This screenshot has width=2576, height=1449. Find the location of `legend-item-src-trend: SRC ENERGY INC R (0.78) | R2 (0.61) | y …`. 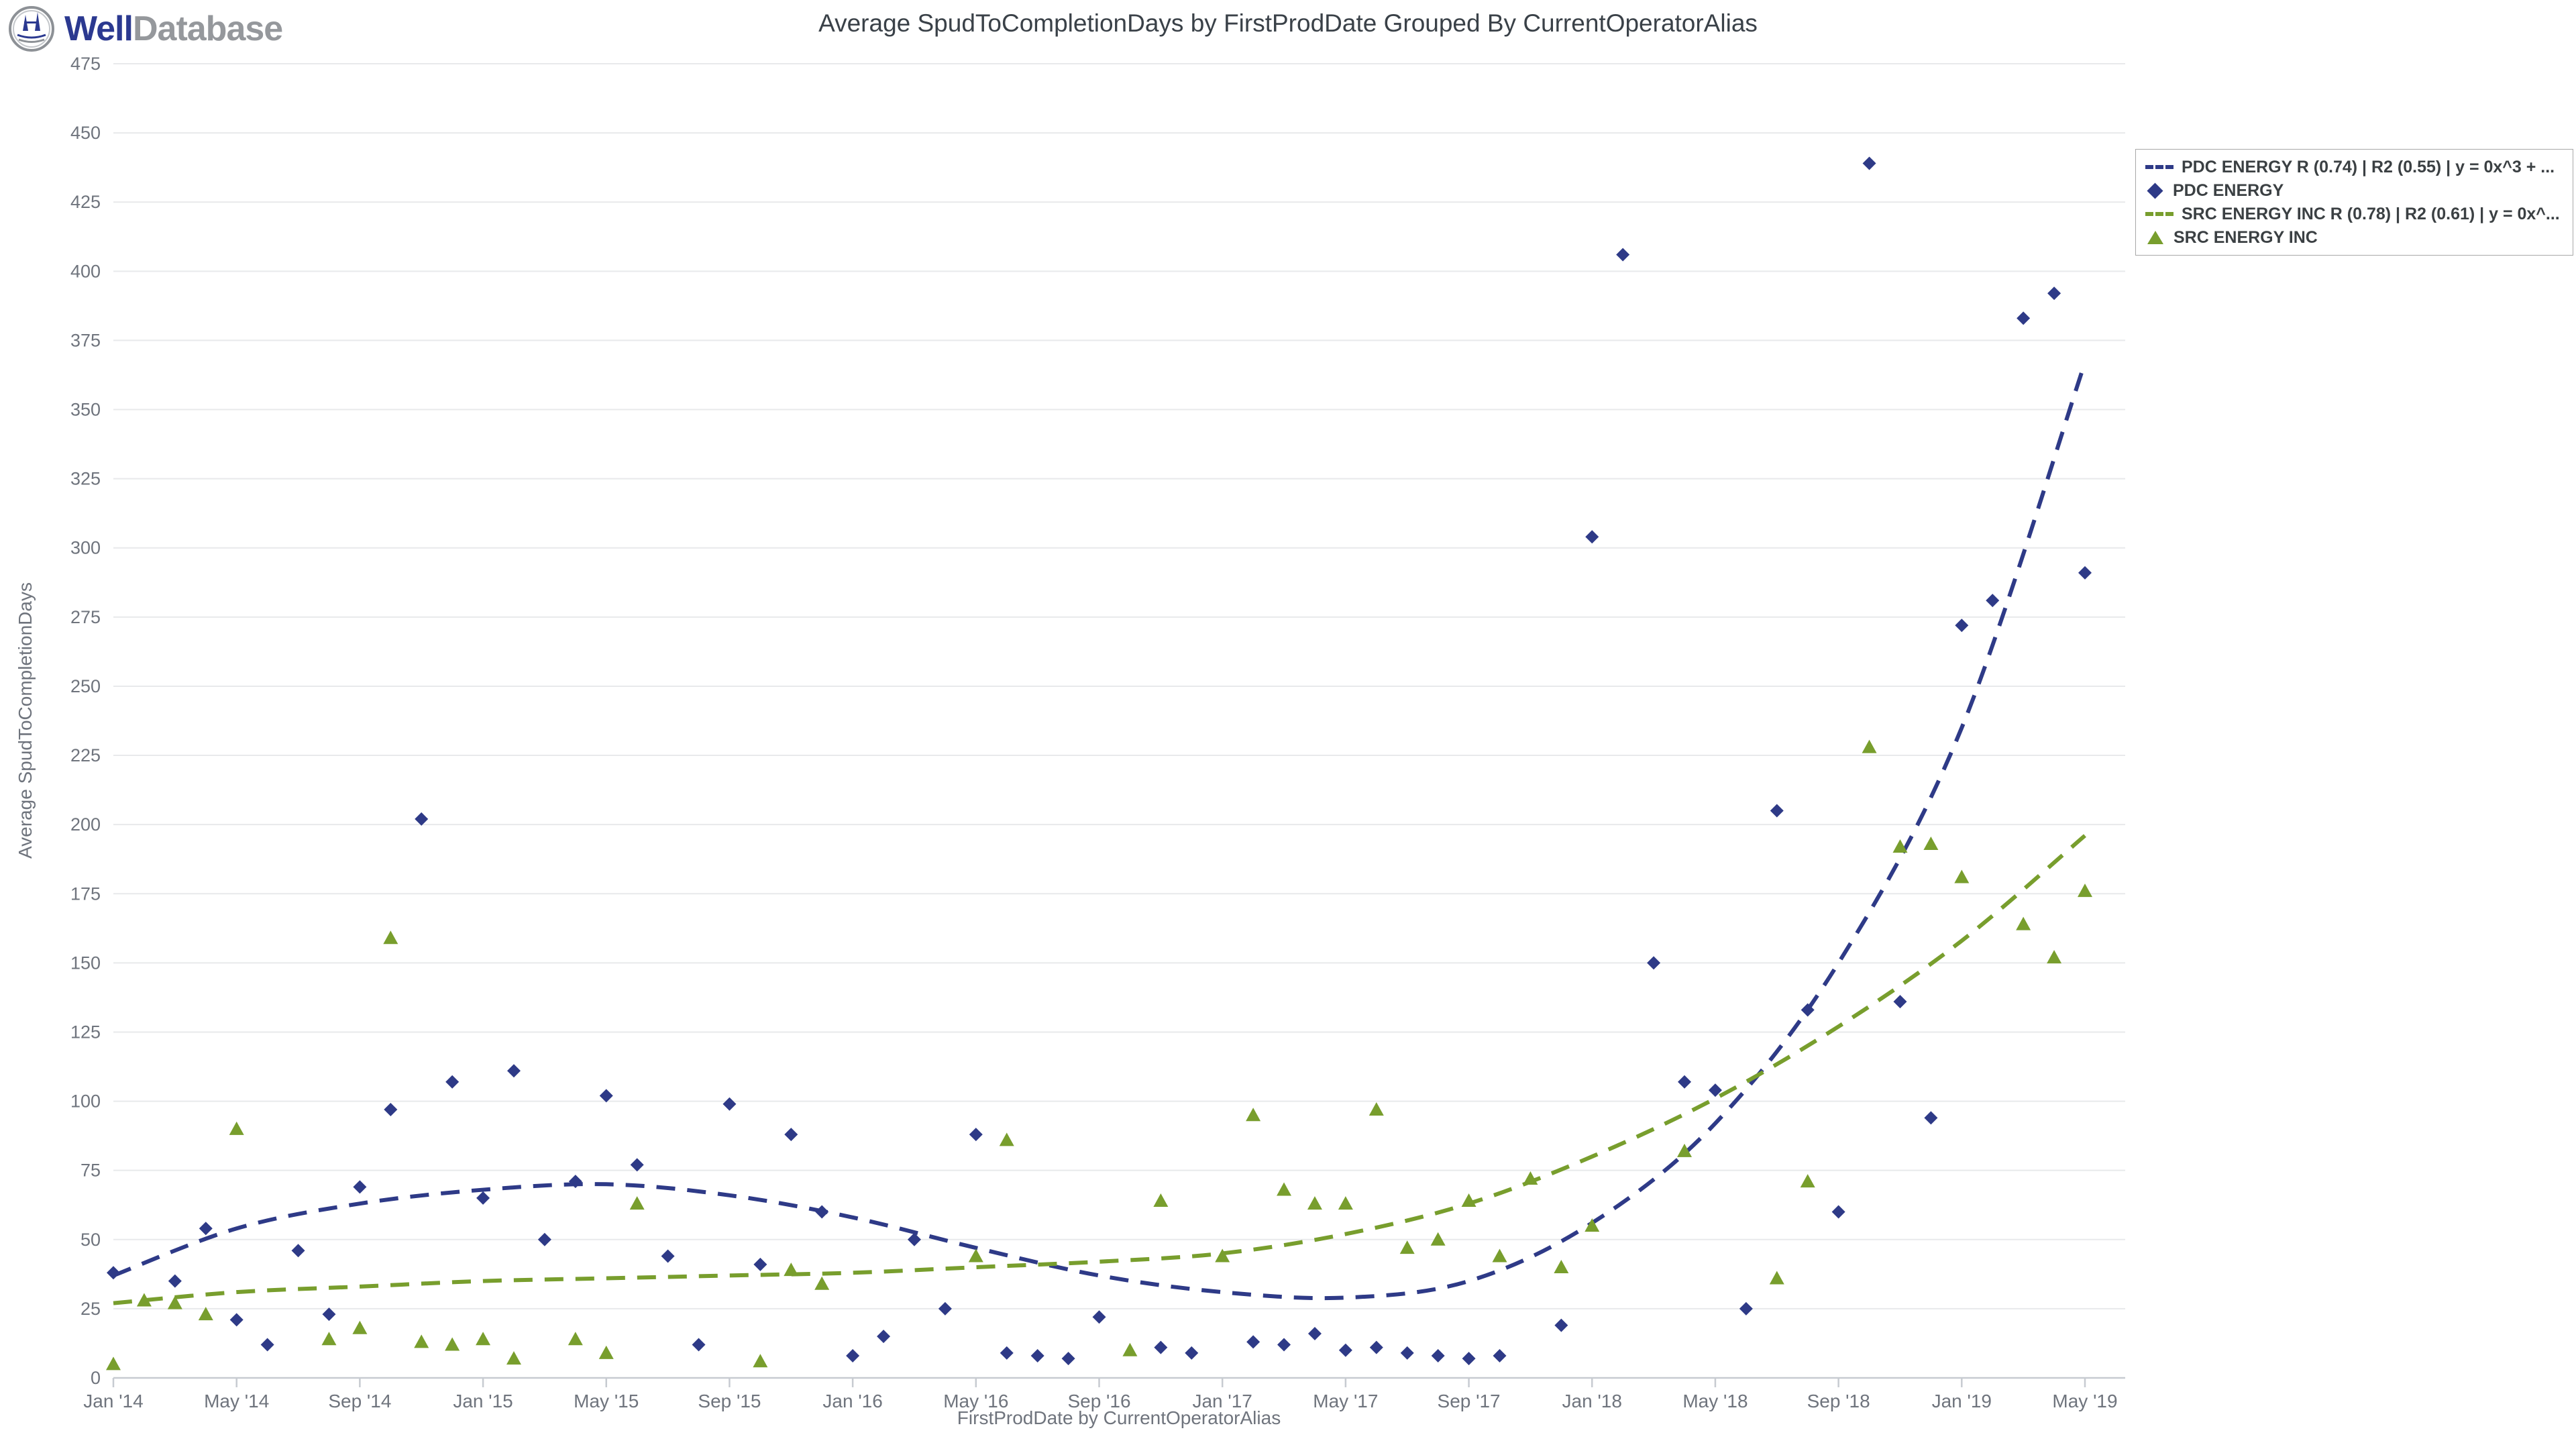

legend-item-src-trend: SRC ENERGY INC R (0.78) | R2 (0.61) | y … is located at coordinates (2354, 214).